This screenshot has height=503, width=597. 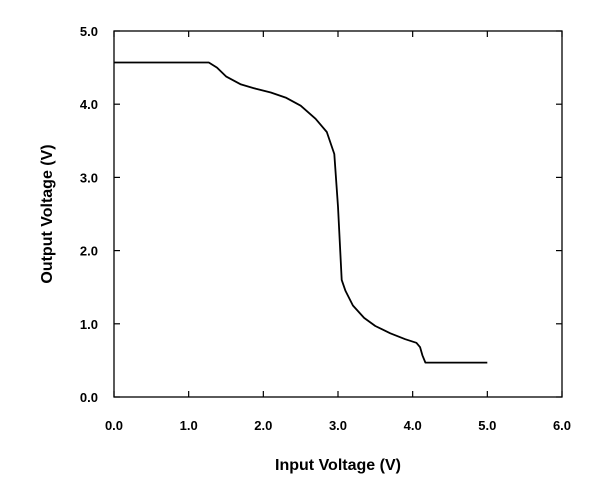 What do you see at coordinates (189, 425) in the screenshot?
I see `x-tick-label: 1.0` at bounding box center [189, 425].